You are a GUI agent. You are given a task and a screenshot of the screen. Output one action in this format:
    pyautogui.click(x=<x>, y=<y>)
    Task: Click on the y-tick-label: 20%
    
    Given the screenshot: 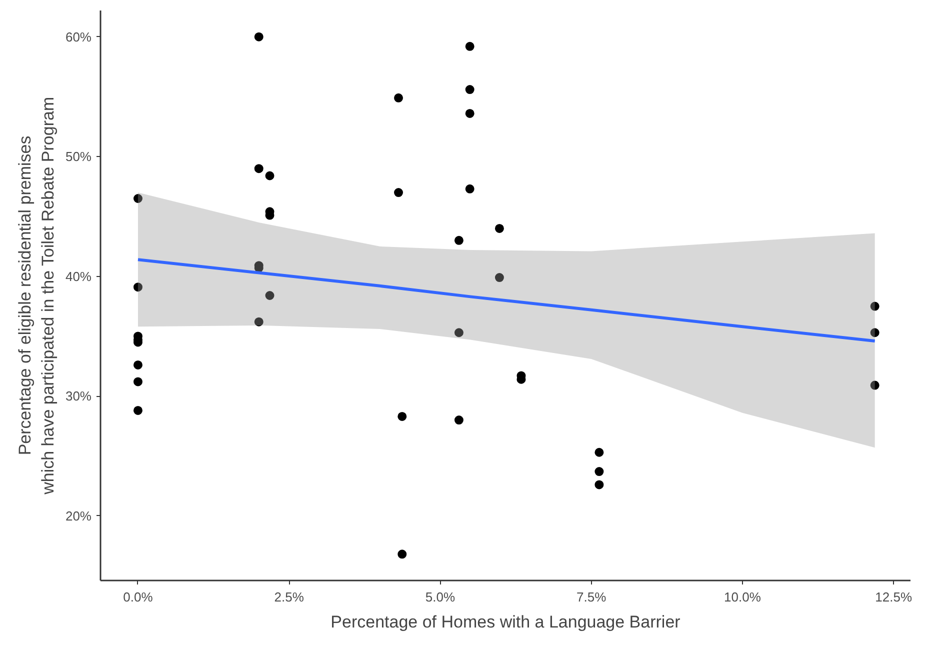 What is the action you would take?
    pyautogui.click(x=78, y=516)
    